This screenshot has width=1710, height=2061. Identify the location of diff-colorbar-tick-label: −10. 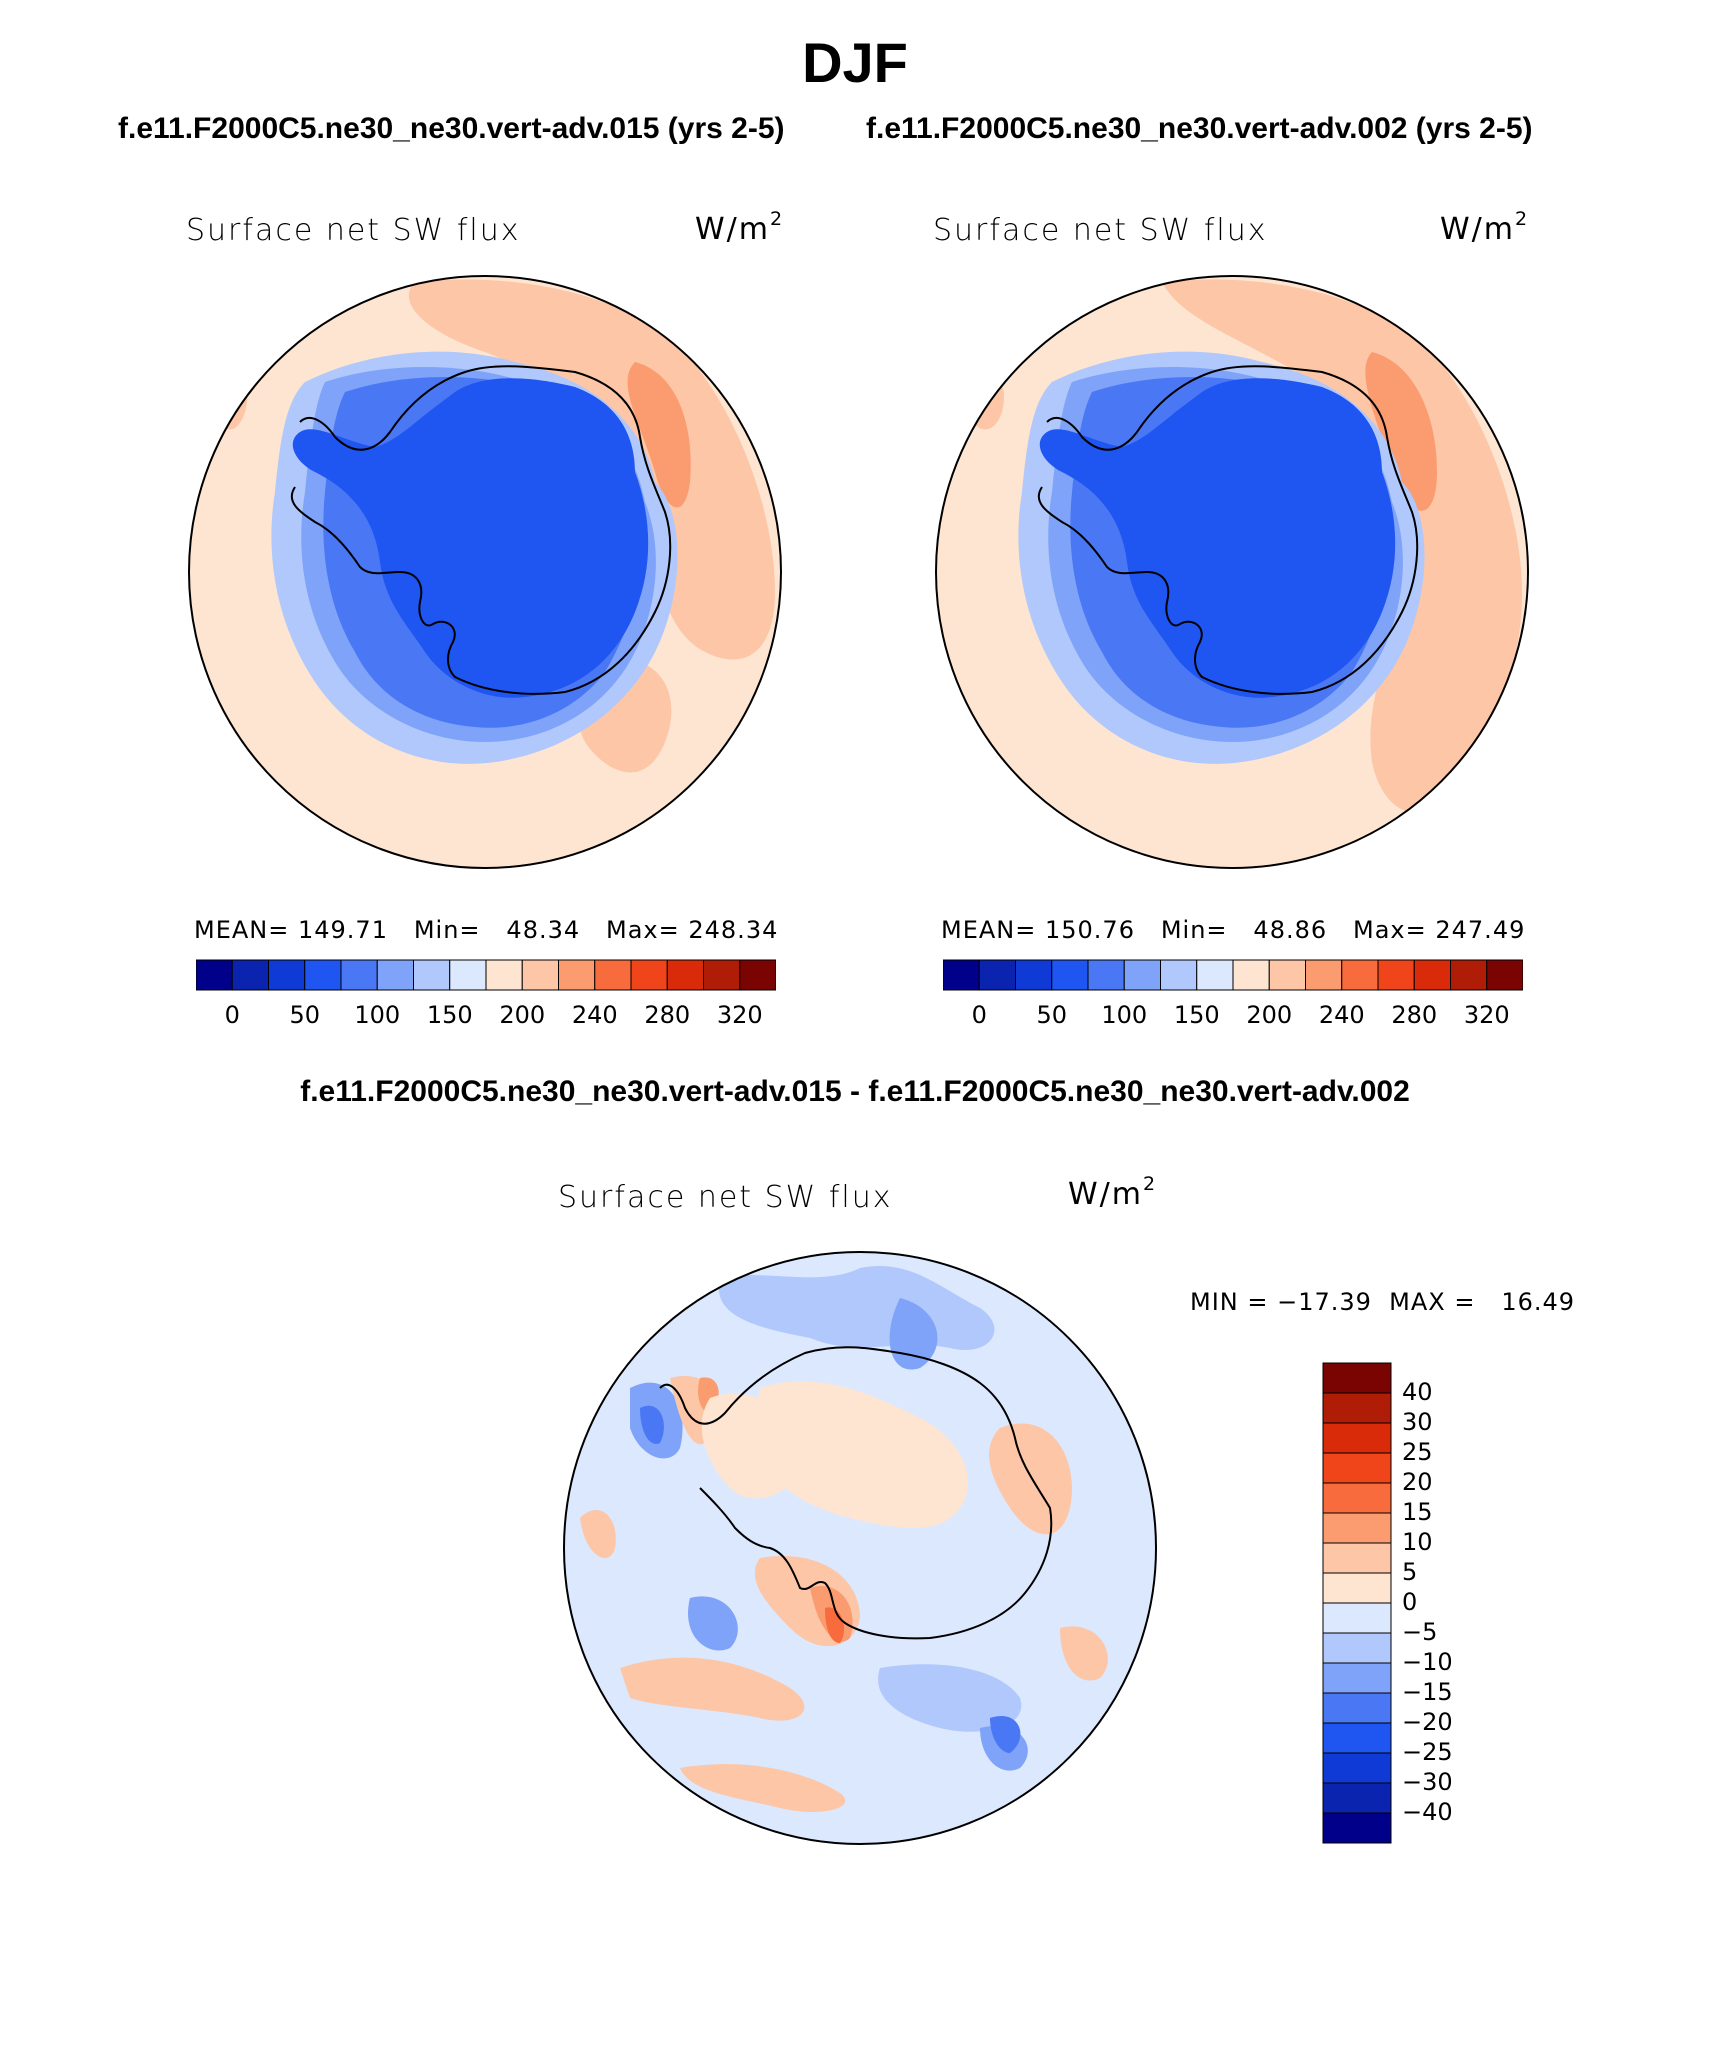
(1427, 1662).